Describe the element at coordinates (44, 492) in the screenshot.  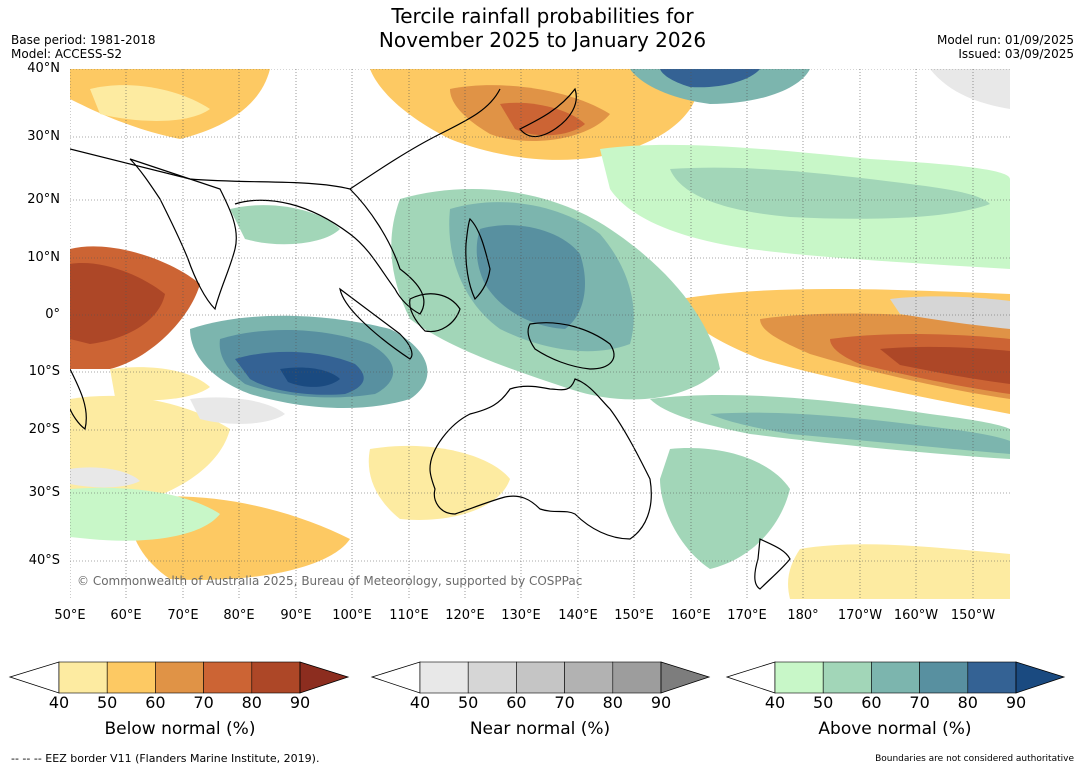
I see `lat-label-30s: 30°S` at that location.